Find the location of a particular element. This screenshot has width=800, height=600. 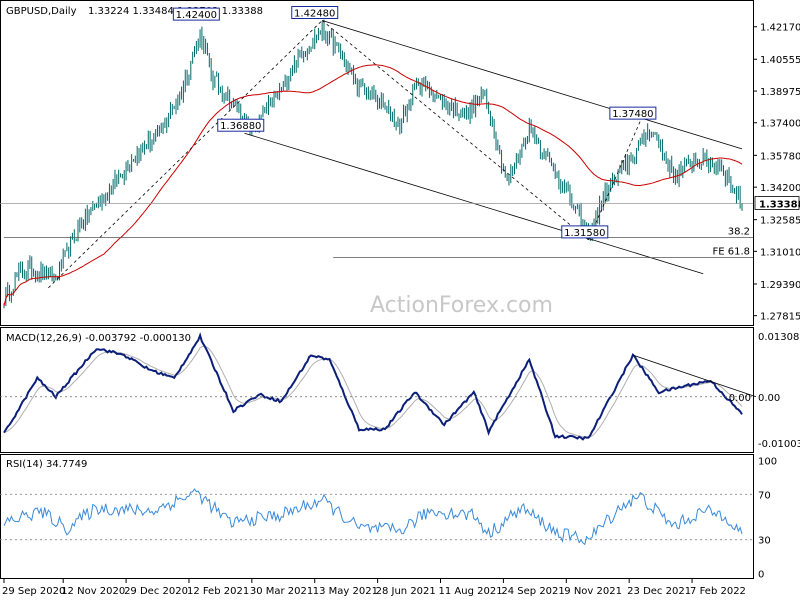

price-tick-label: 1.35780 is located at coordinates (780, 156).